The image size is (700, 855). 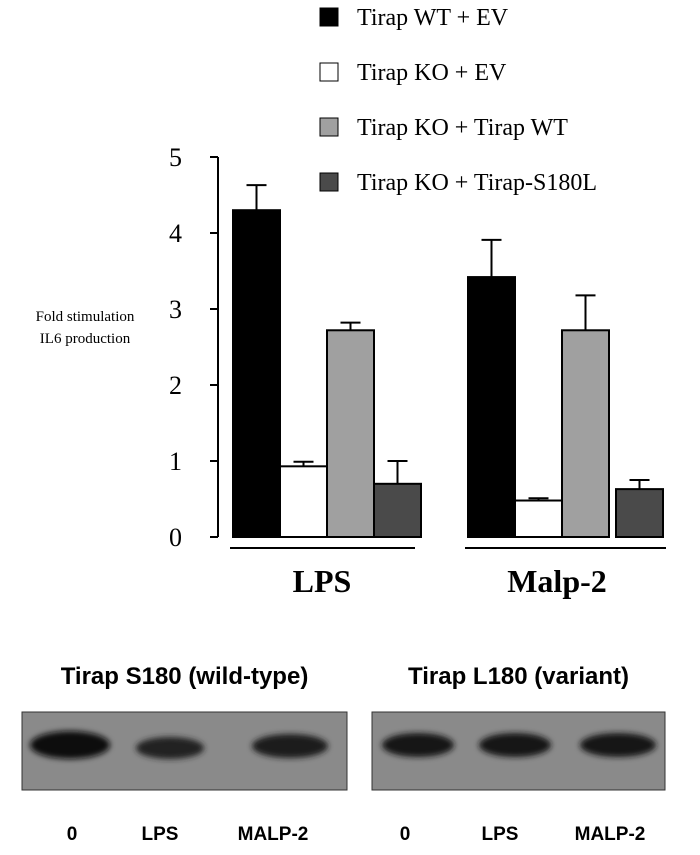 I want to click on blot-title: Tirap S180 (wild-type), so click(x=185, y=676).